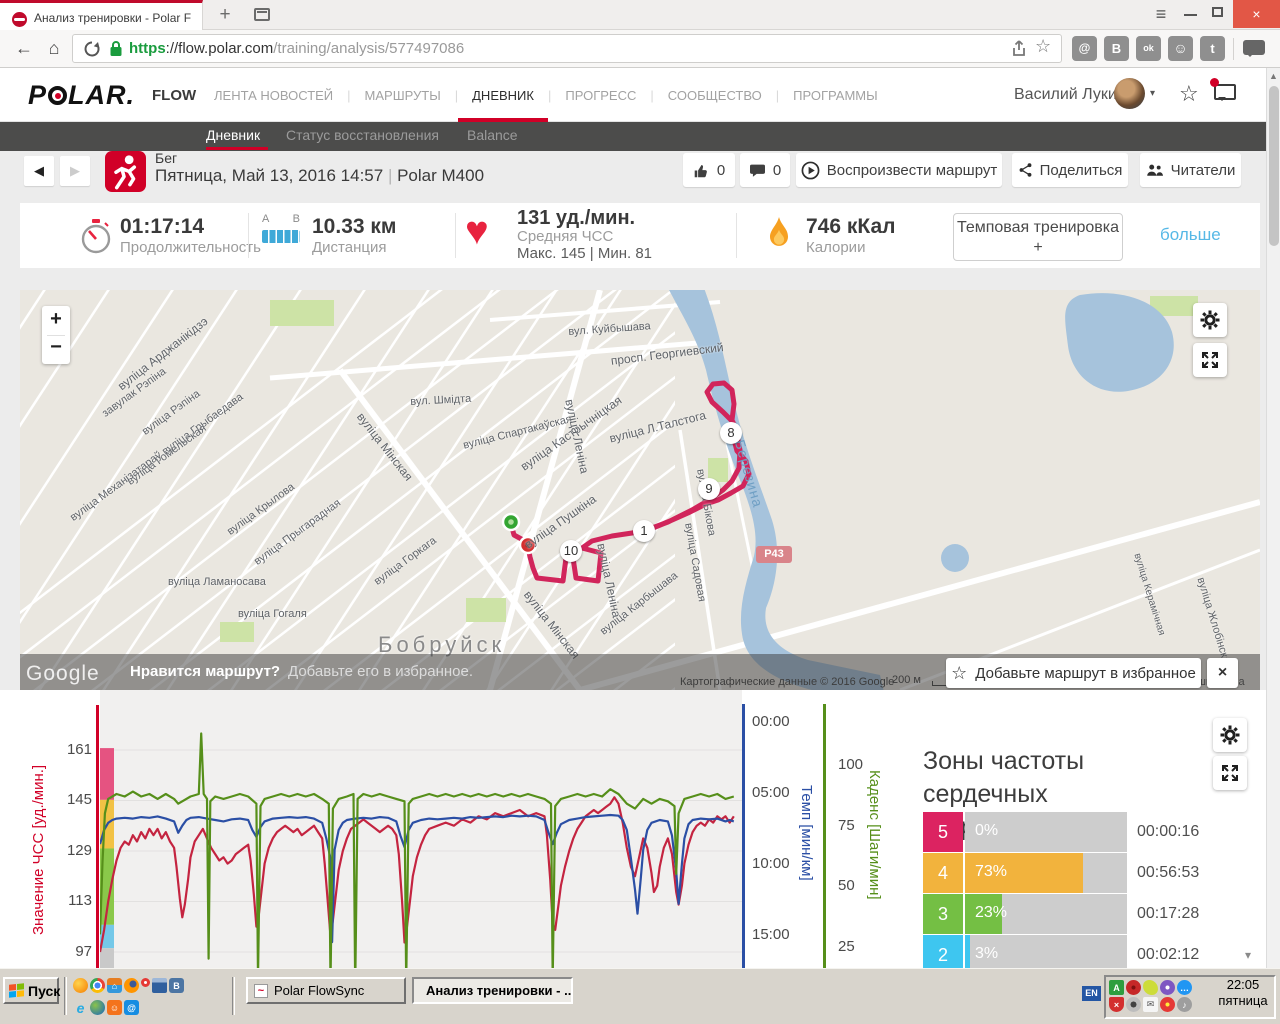 The width and height of the screenshot is (1280, 1024). What do you see at coordinates (80, 985) in the screenshot?
I see `amigo-icon` at bounding box center [80, 985].